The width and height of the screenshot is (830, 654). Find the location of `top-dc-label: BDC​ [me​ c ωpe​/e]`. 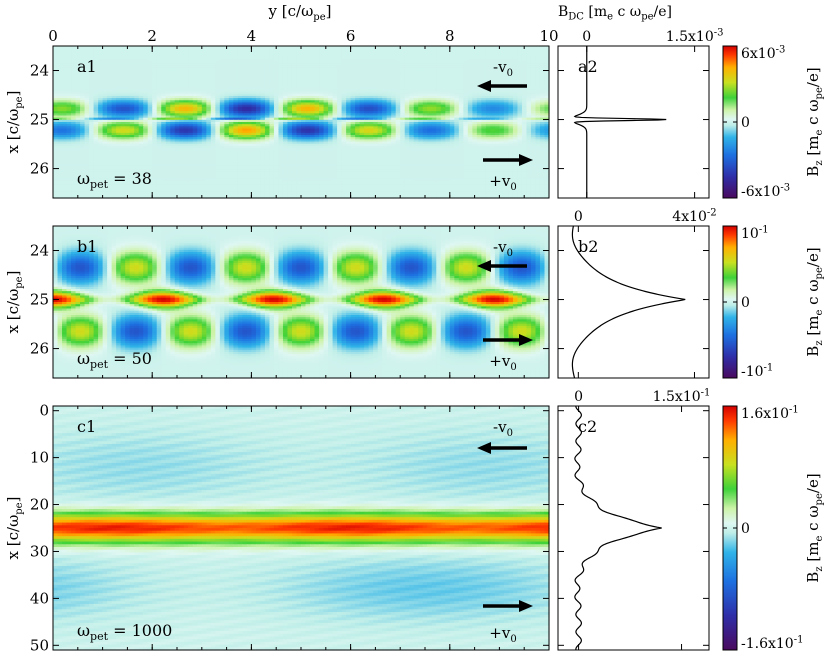

top-dc-label: BDC​ [me​ c ωpe​/e] is located at coordinates (615, 13).